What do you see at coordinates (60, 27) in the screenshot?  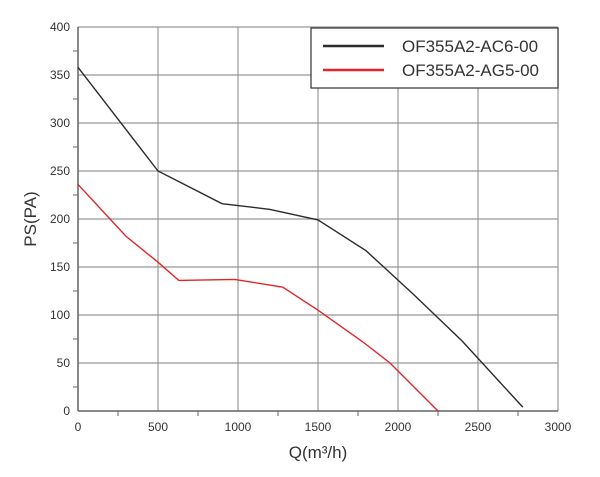 I see `y-tick-label: 400` at bounding box center [60, 27].